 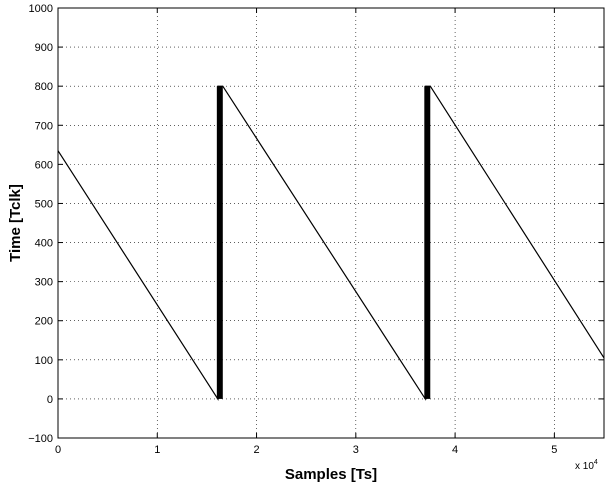 I want to click on y-tick-label: 700, so click(x=44, y=126).